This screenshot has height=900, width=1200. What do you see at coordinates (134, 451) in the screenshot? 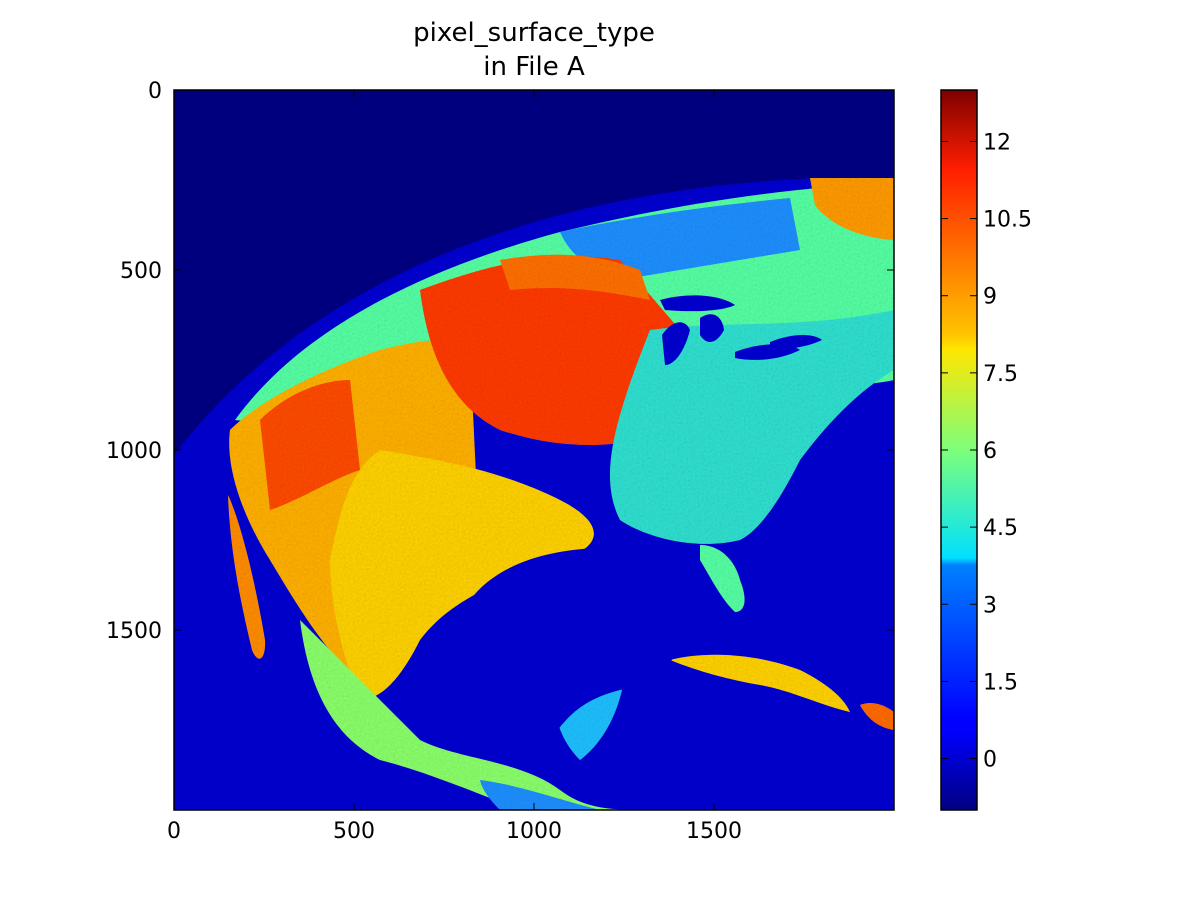
I see `y-tick-label: 1000` at bounding box center [134, 451].